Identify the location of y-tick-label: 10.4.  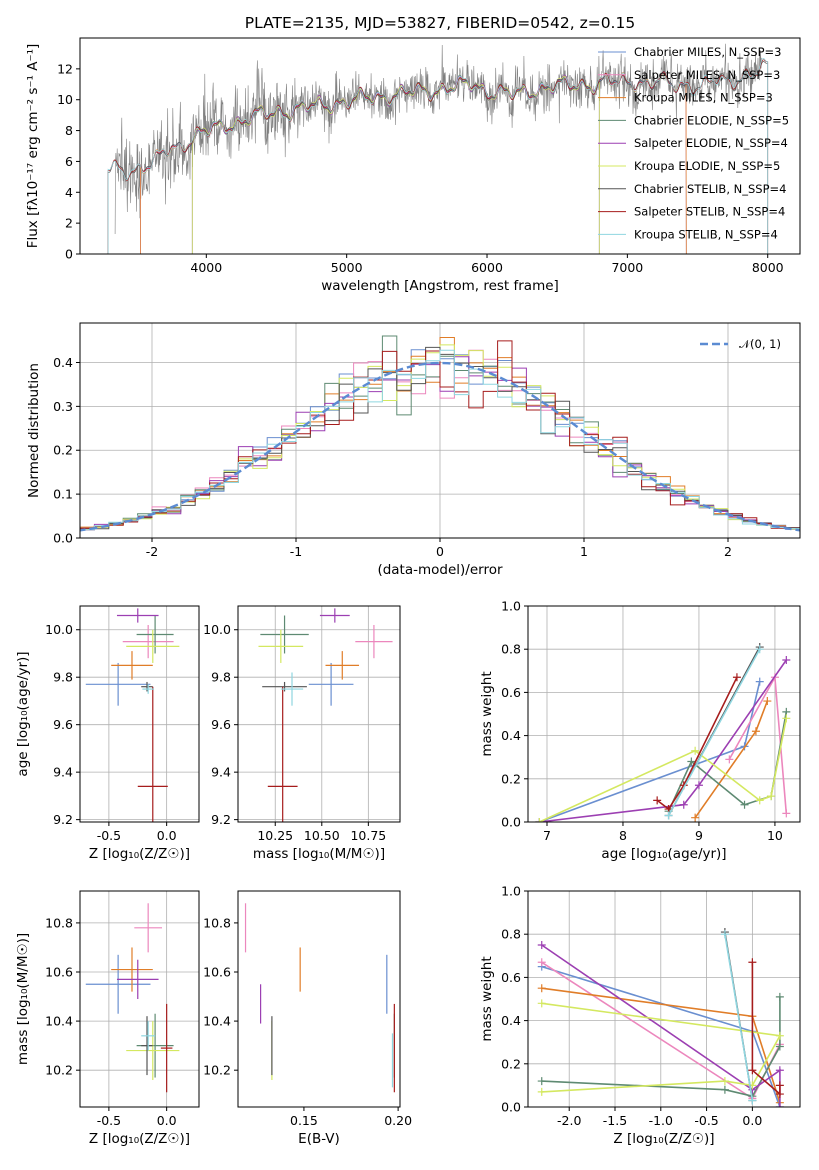
(217, 1021).